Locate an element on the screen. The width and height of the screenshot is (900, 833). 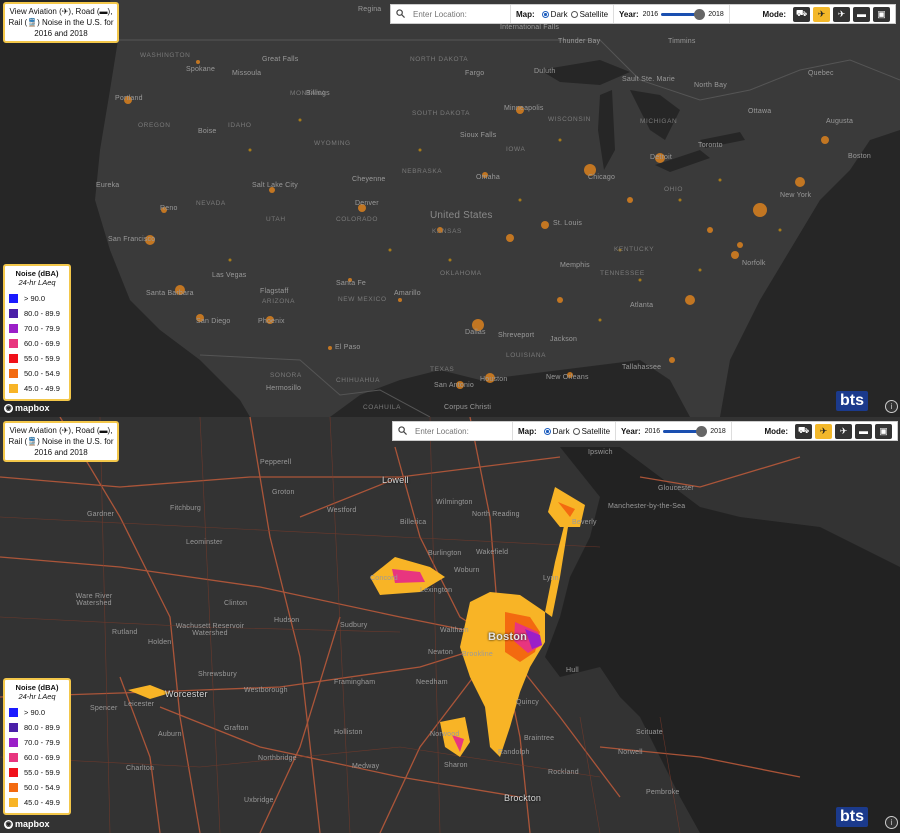
place-label: Toronto is located at coordinates (710, 145).